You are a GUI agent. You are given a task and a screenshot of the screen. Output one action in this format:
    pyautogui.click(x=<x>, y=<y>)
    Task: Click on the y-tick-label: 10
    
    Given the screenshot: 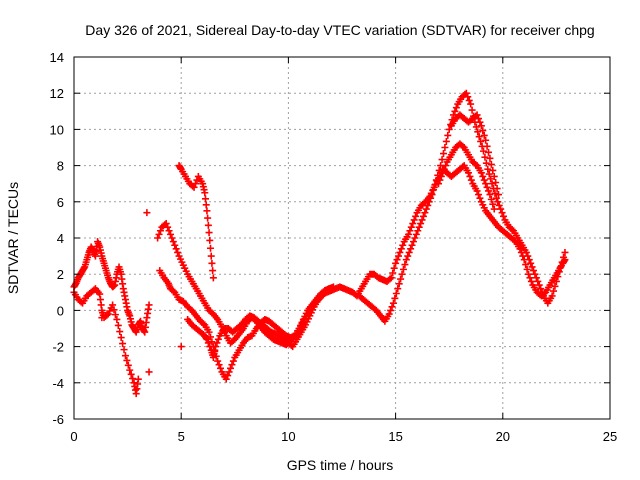 What is the action you would take?
    pyautogui.click(x=57, y=129)
    